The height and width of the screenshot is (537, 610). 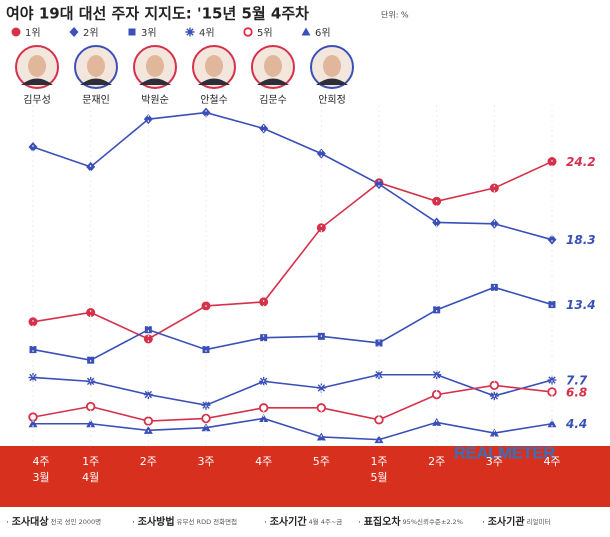 I want to click on end-label: 7.7, so click(x=577, y=381).